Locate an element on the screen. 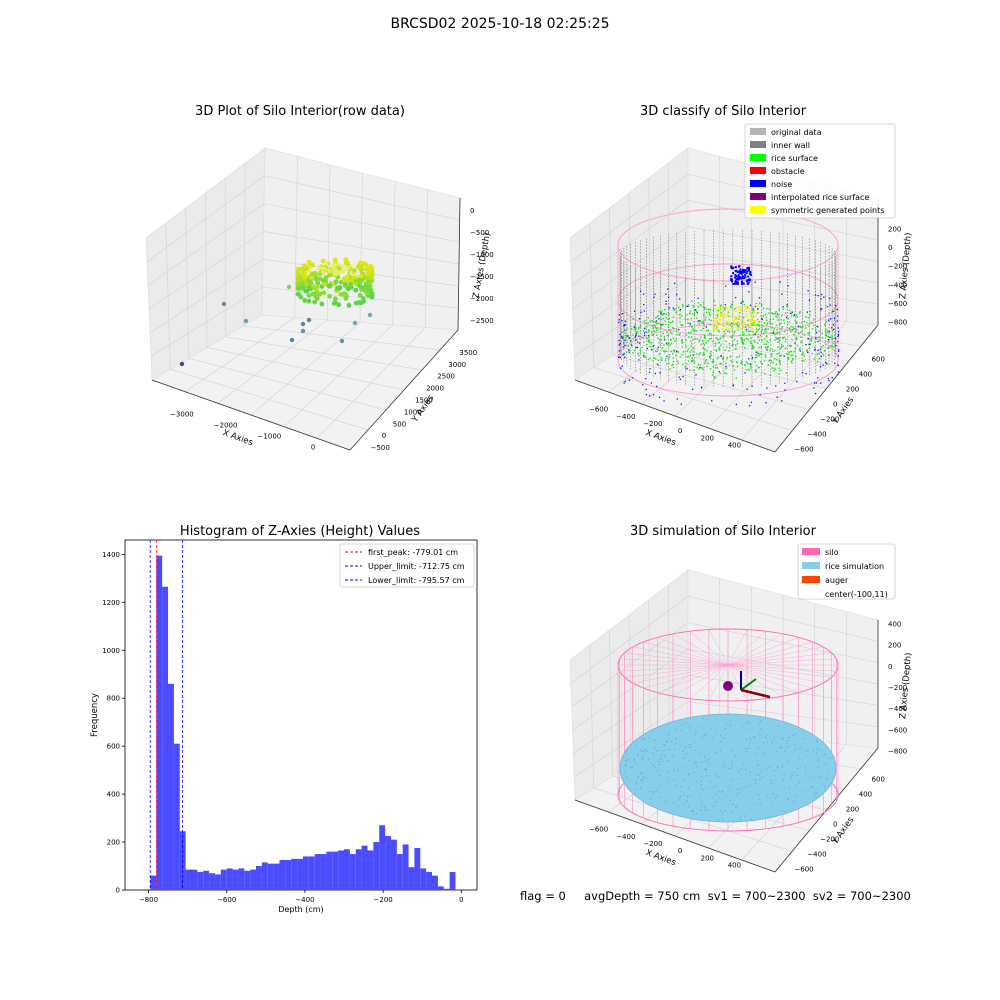 The image size is (1000, 1000). hist-y-tick-label: 800 is located at coordinates (113, 699).